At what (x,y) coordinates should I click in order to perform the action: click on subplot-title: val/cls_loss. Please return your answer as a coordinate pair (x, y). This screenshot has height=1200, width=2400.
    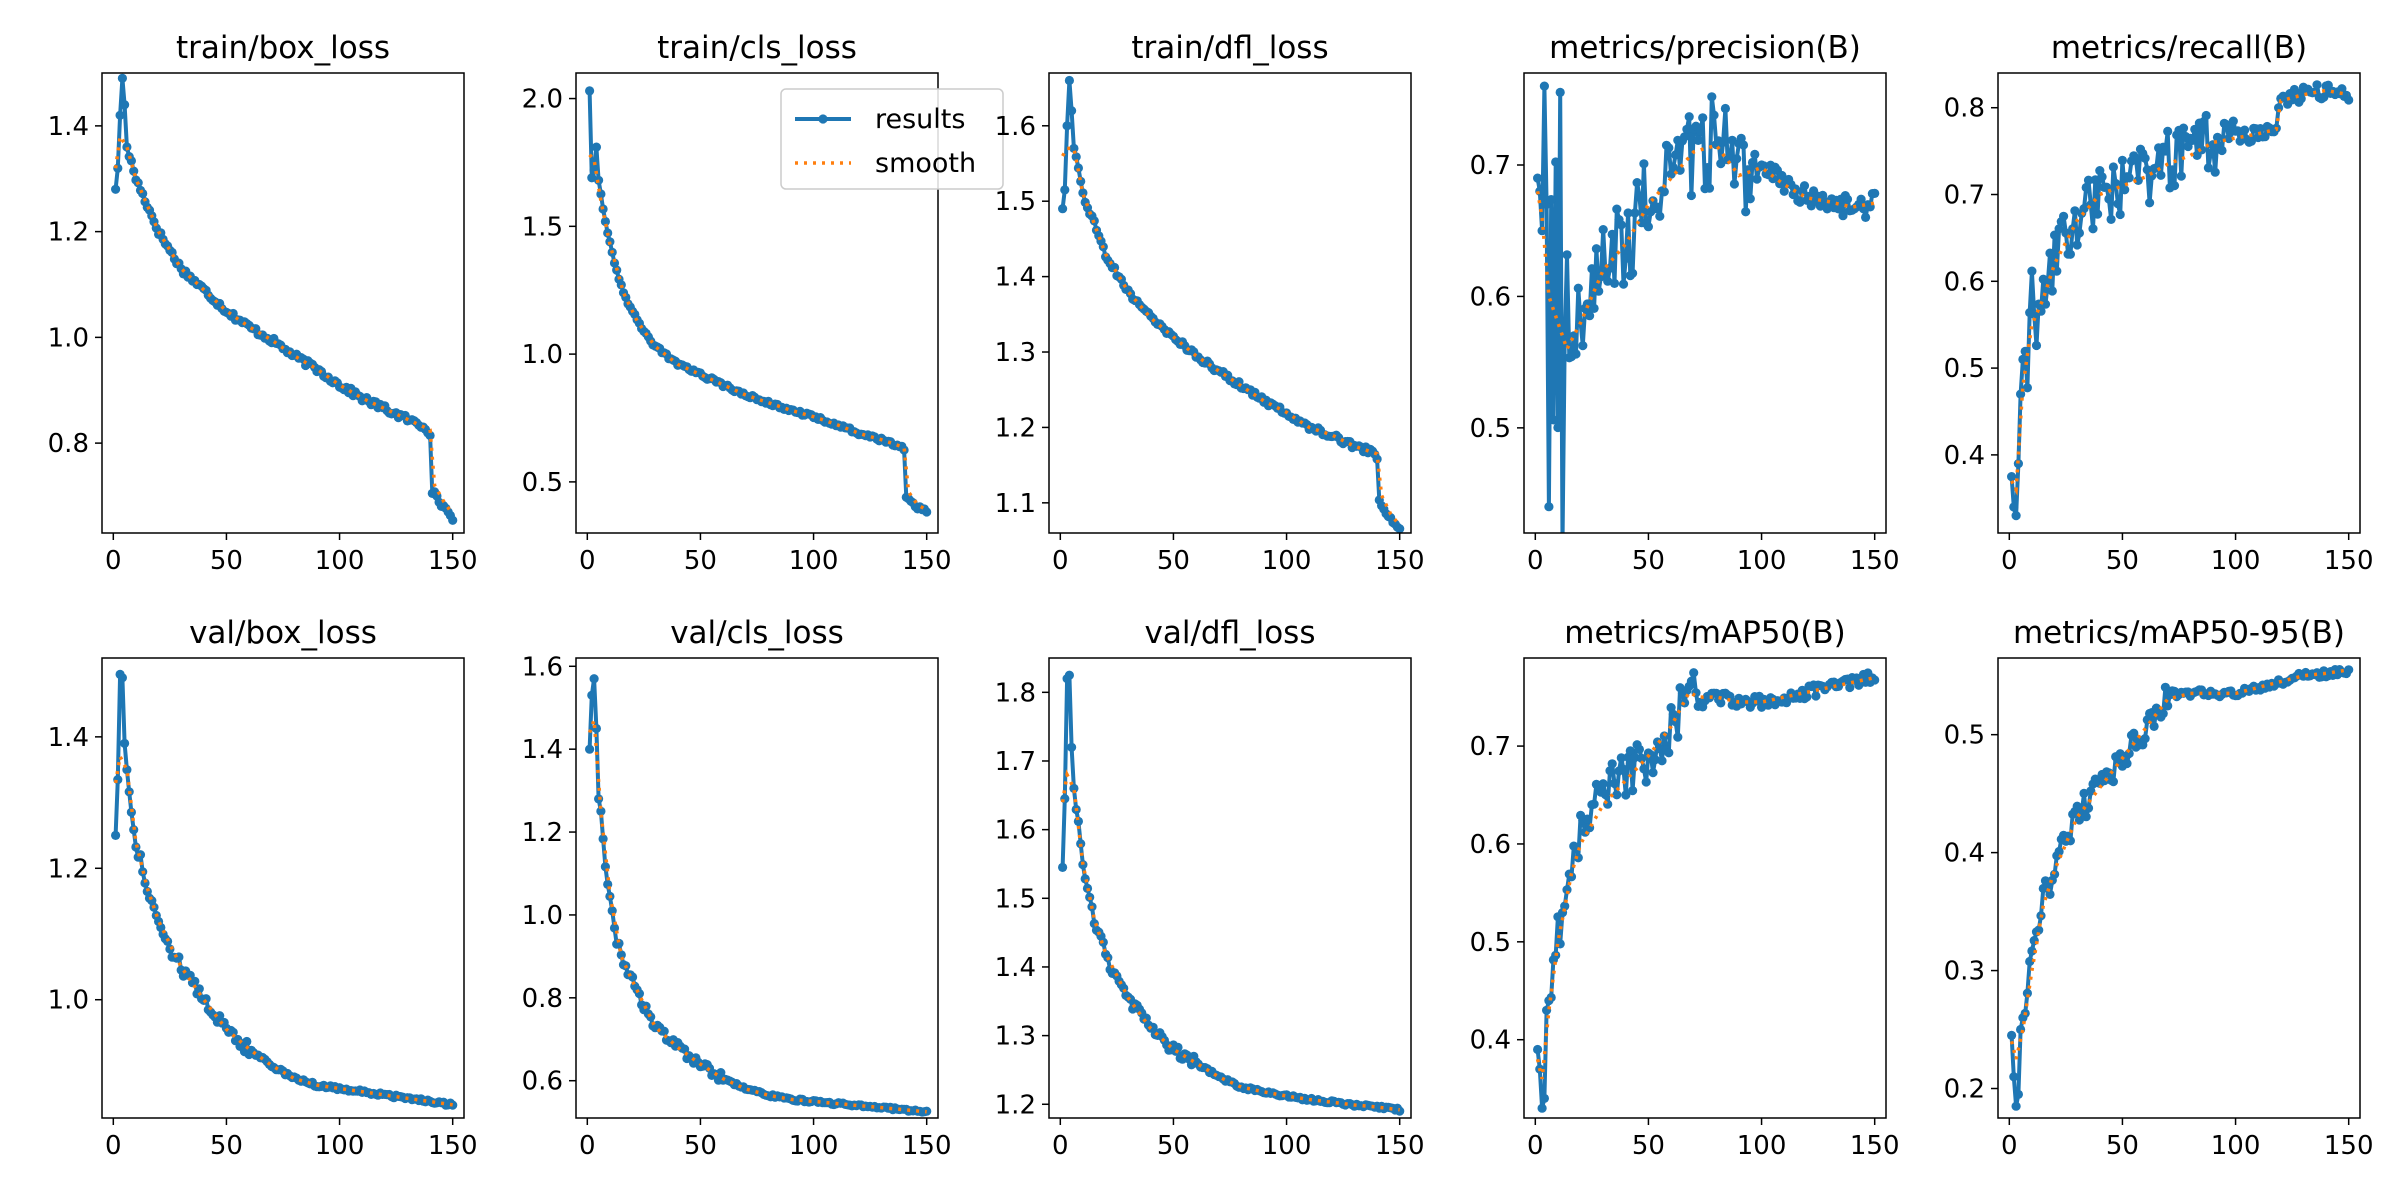
    Looking at the image, I should click on (757, 633).